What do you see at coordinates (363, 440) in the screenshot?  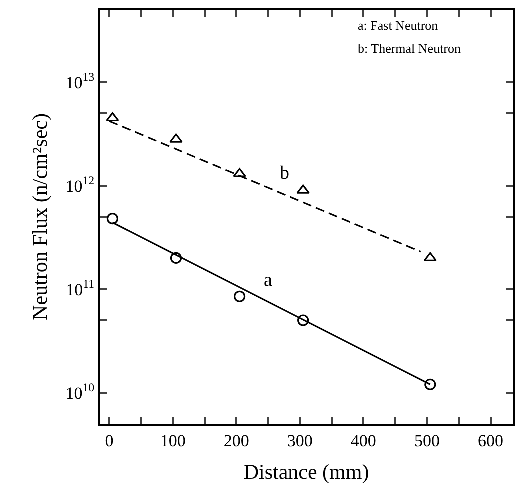 I see `x-tick-label: 400` at bounding box center [363, 440].